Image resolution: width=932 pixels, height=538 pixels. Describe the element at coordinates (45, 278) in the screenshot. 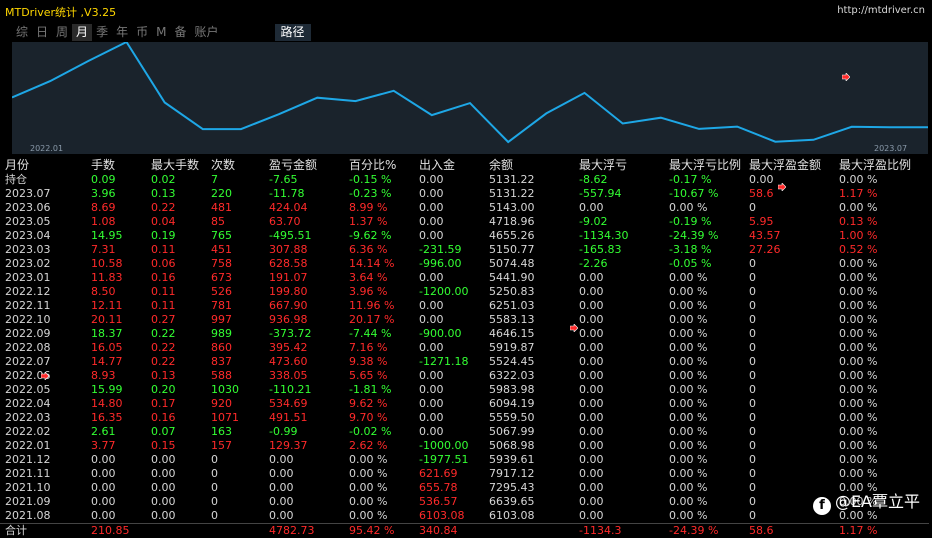

I see `table-cell: 2023.01` at that location.